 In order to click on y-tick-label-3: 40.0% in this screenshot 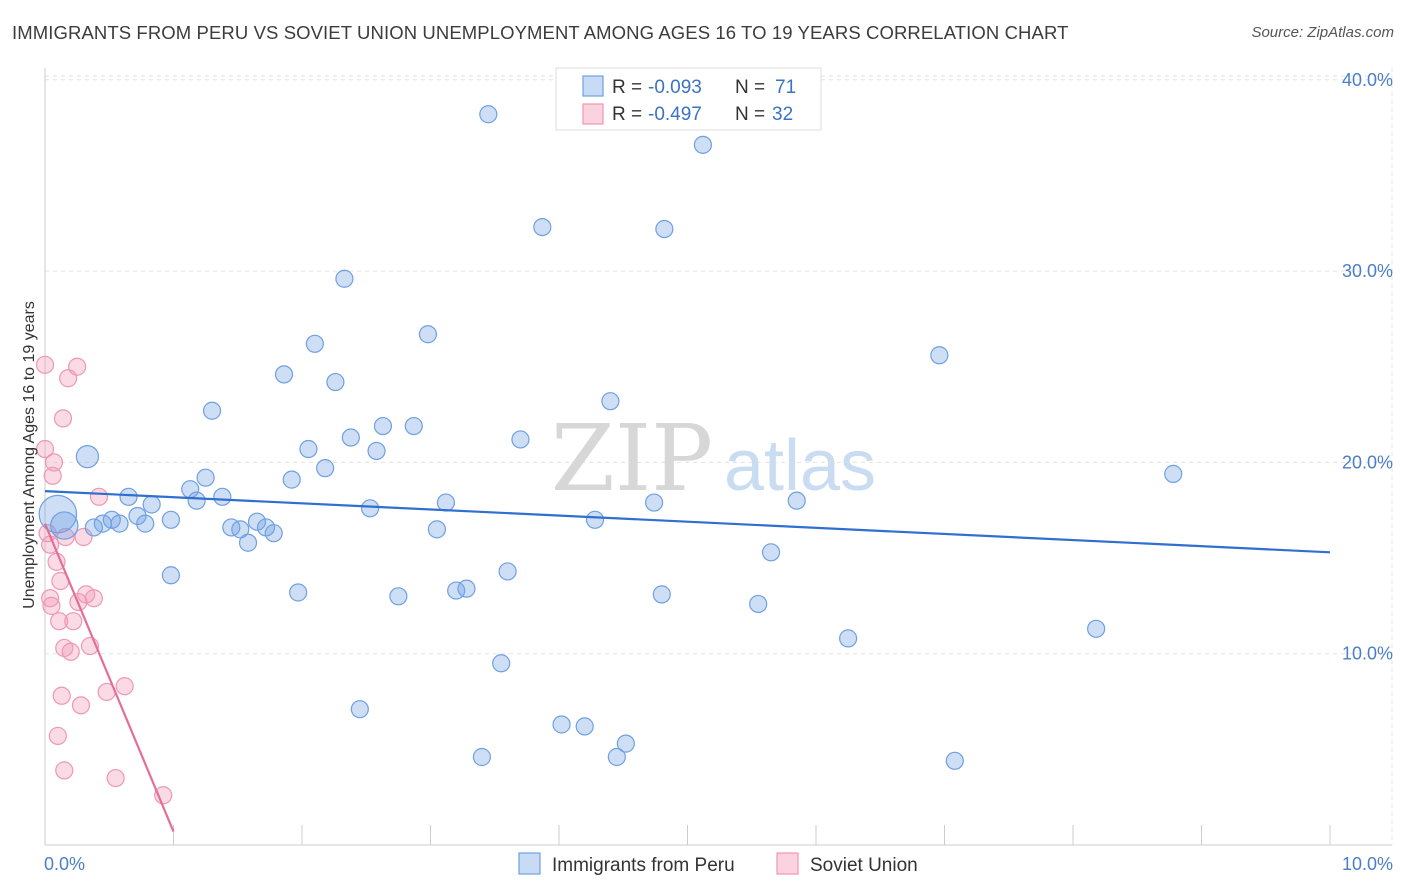, I will do `click(1367, 80)`.